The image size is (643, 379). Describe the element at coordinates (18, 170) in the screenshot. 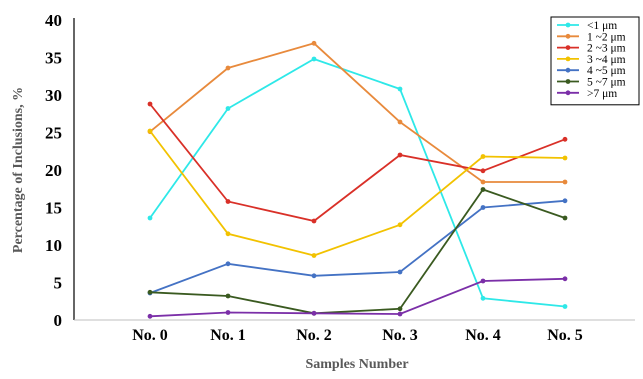

I see `y-axis-label: Percentage of Inclusions, %` at that location.